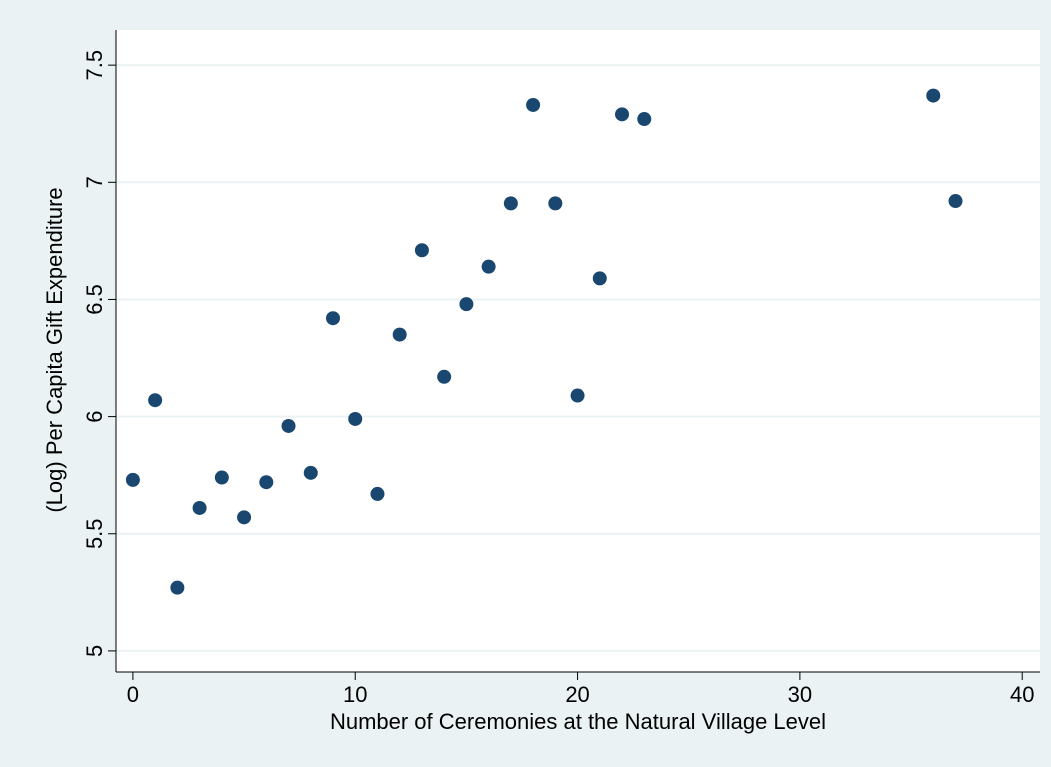  Describe the element at coordinates (355, 694) in the screenshot. I see `x-tick-label: 10` at that location.